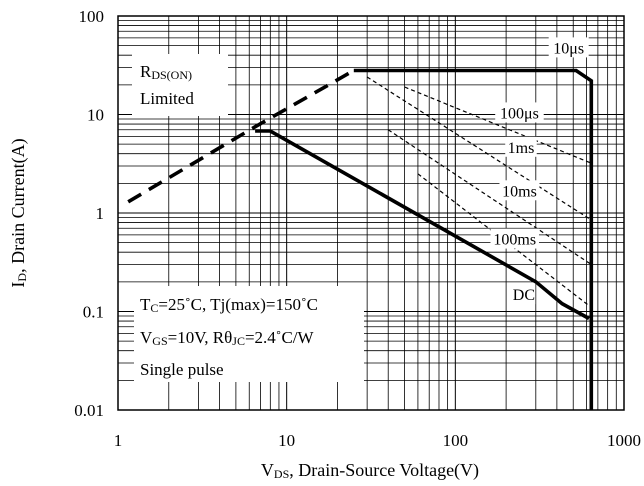 The height and width of the screenshot is (486, 644). What do you see at coordinates (118, 440) in the screenshot?
I see `x-tick-label: 1` at bounding box center [118, 440].